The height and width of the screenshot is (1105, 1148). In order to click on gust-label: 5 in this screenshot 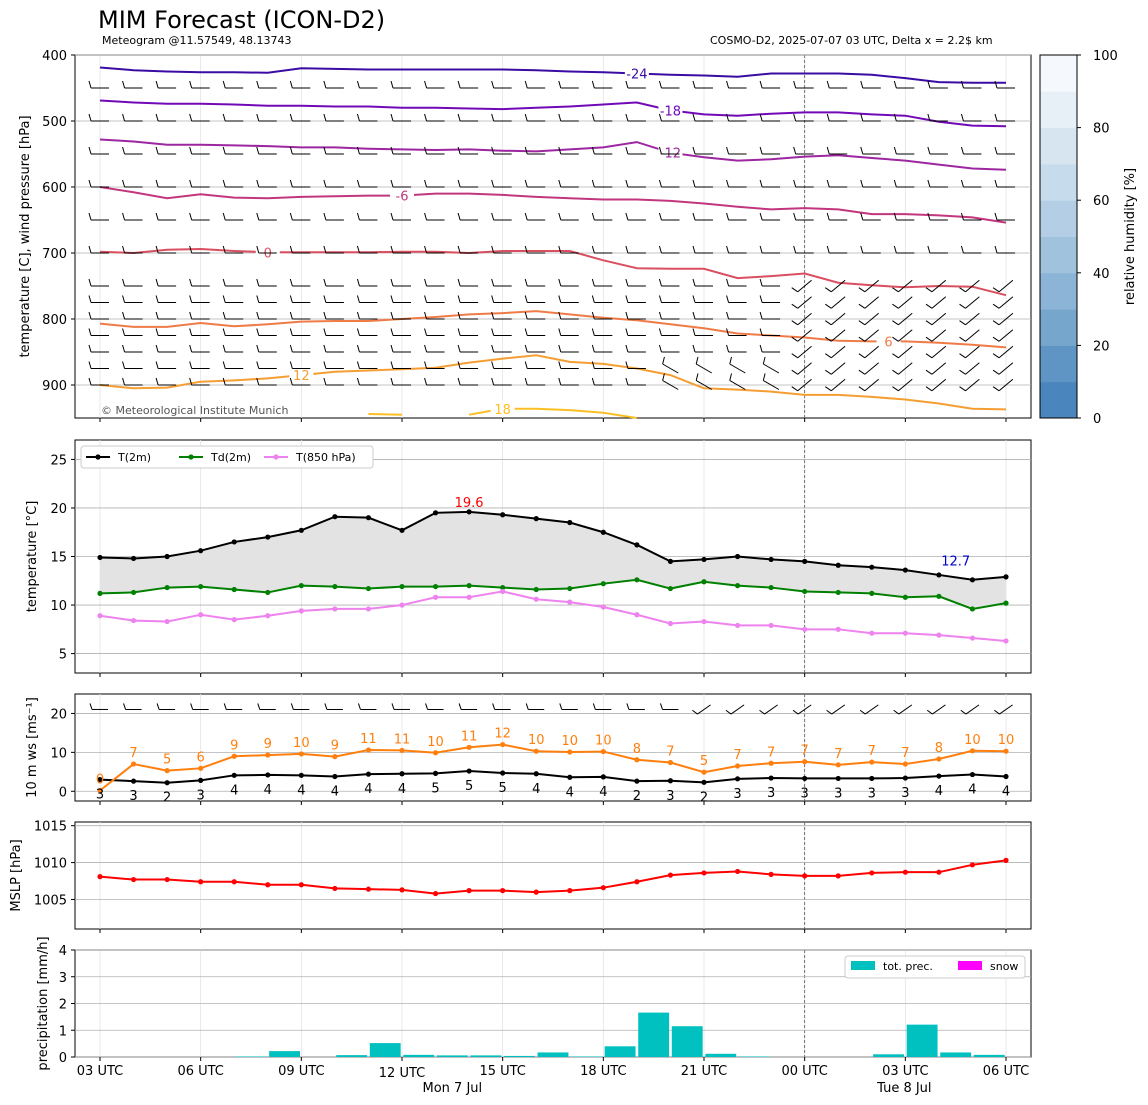, I will do `click(704, 761)`.